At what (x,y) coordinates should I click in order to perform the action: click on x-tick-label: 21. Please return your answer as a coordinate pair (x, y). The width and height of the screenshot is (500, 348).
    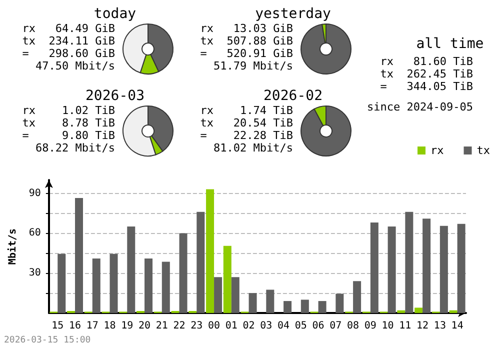
    Looking at the image, I should click on (162, 326).